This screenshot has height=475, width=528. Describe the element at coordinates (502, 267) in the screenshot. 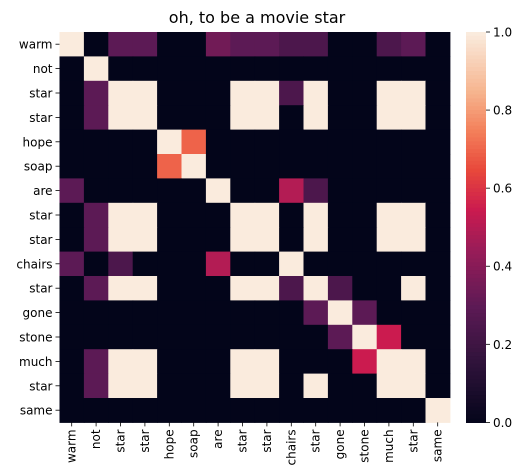

I see `colorbar-tick-label: 0.4` at that location.